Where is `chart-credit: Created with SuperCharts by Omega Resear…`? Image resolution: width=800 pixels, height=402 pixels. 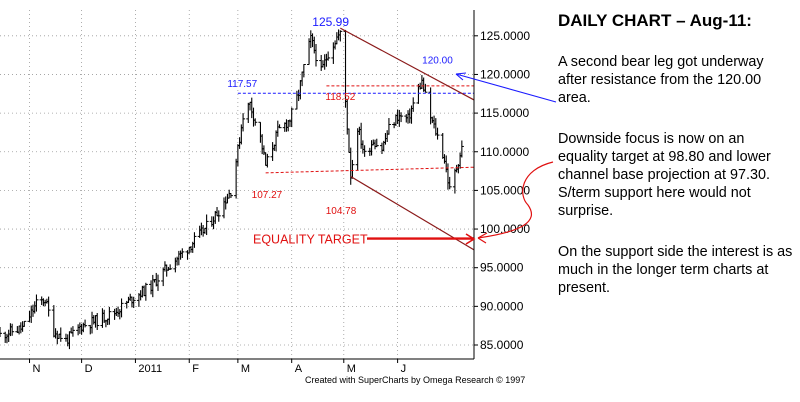 chart-credit: Created with SuperCharts by Omega Resear… is located at coordinates (415, 380).